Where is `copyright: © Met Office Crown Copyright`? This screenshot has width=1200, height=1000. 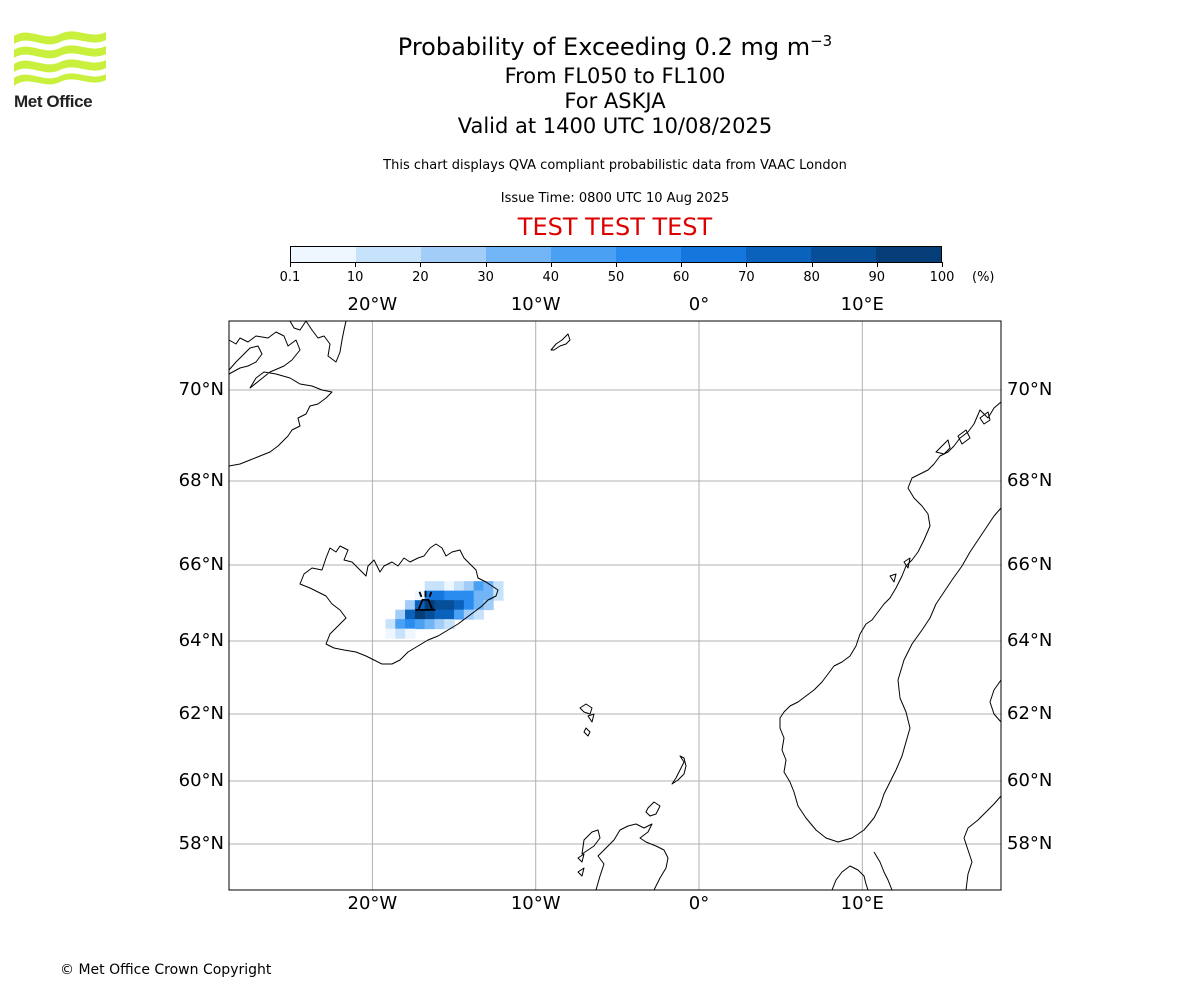
copyright: © Met Office Crown Copyright is located at coordinates (166, 970).